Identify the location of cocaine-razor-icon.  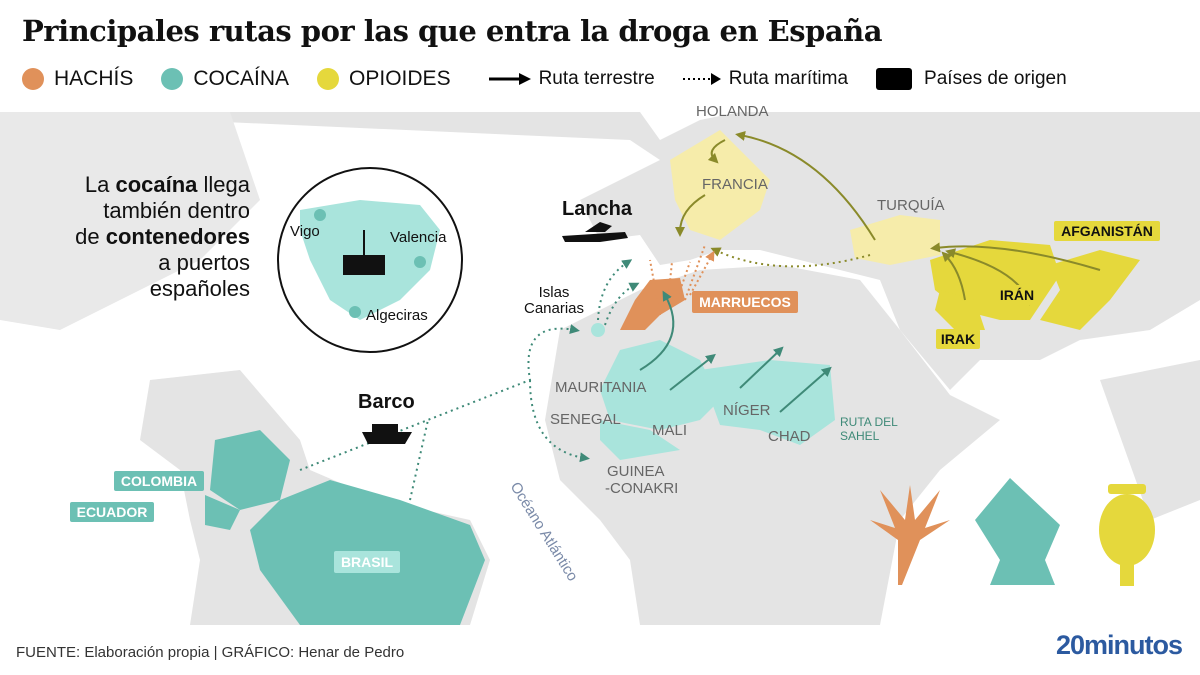
(1017, 531).